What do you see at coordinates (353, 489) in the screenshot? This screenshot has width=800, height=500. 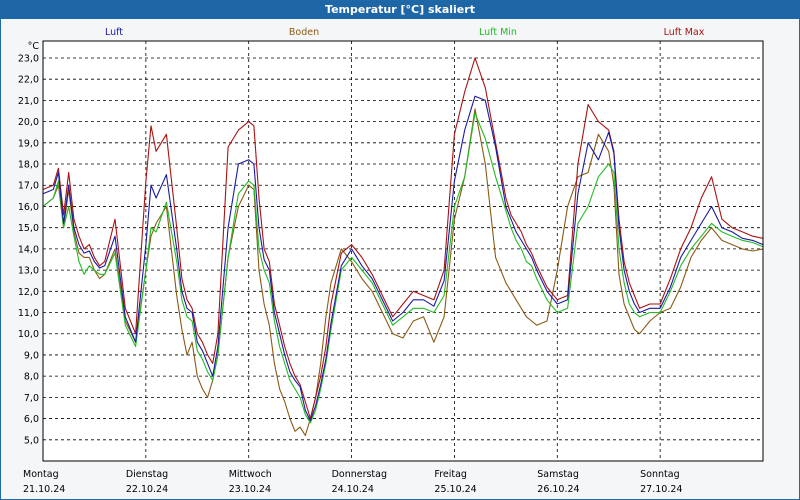 I see `day-date-label: 24.10.24` at bounding box center [353, 489].